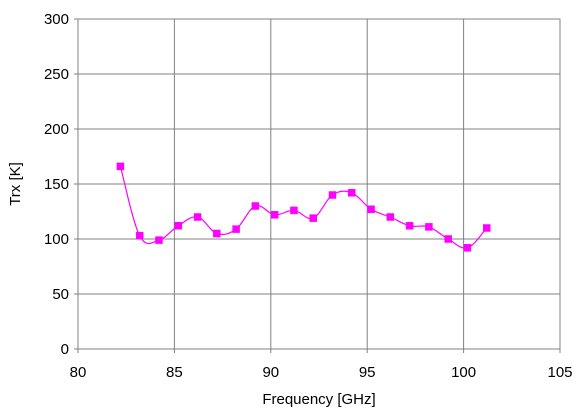 The image size is (581, 413). I want to click on y-tick-label: 100, so click(56, 239).